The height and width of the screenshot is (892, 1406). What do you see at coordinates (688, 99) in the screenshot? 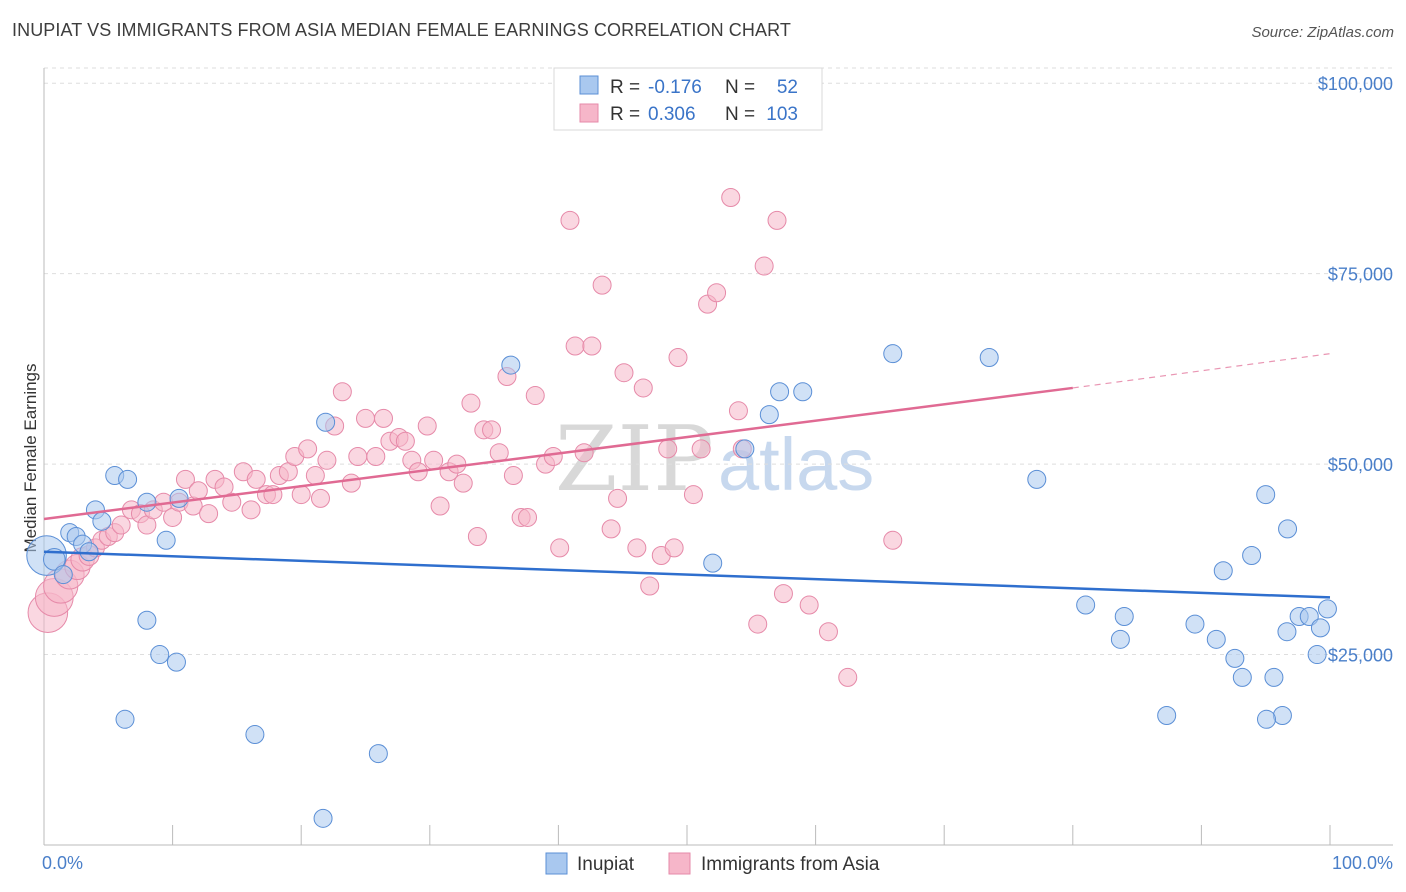
I see `stats-legend: R = -0.176 N = 52 R = 0.306 N = 103` at bounding box center [688, 99].